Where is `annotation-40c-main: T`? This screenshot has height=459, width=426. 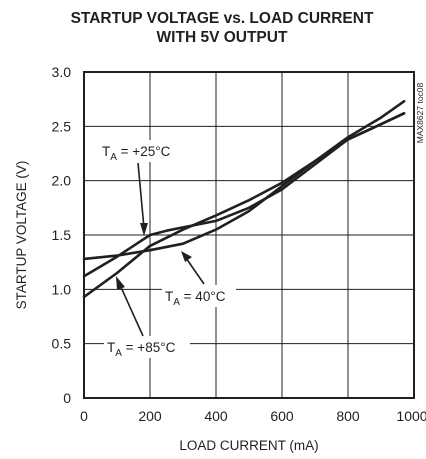
annotation-40c-main: T is located at coordinates (169, 296).